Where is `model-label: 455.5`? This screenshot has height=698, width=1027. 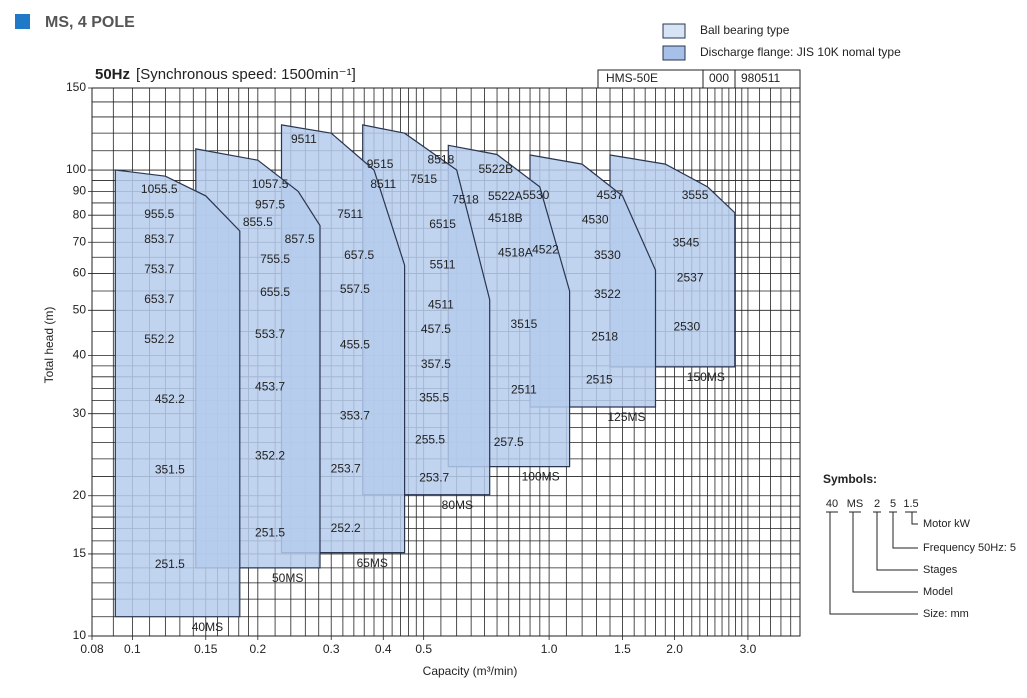
model-label: 455.5 is located at coordinates (355, 344).